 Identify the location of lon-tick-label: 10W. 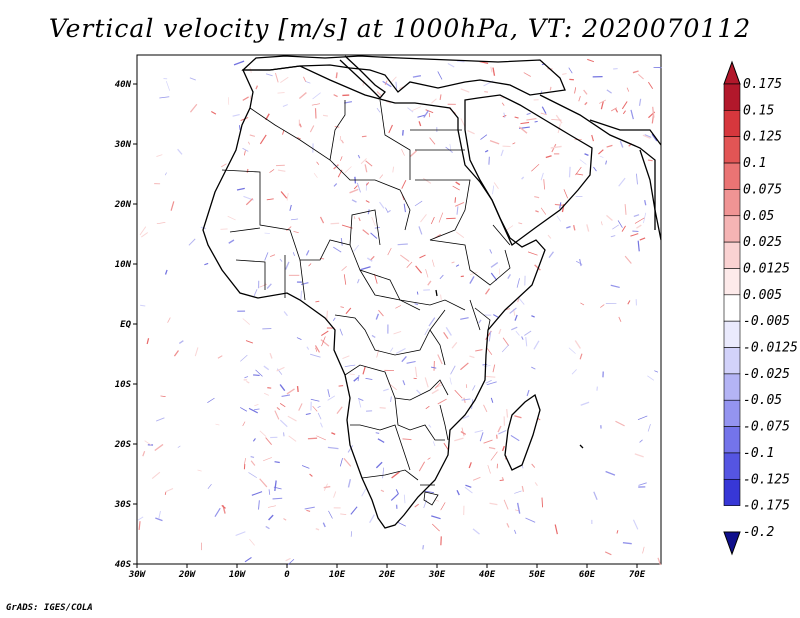
(238, 575).